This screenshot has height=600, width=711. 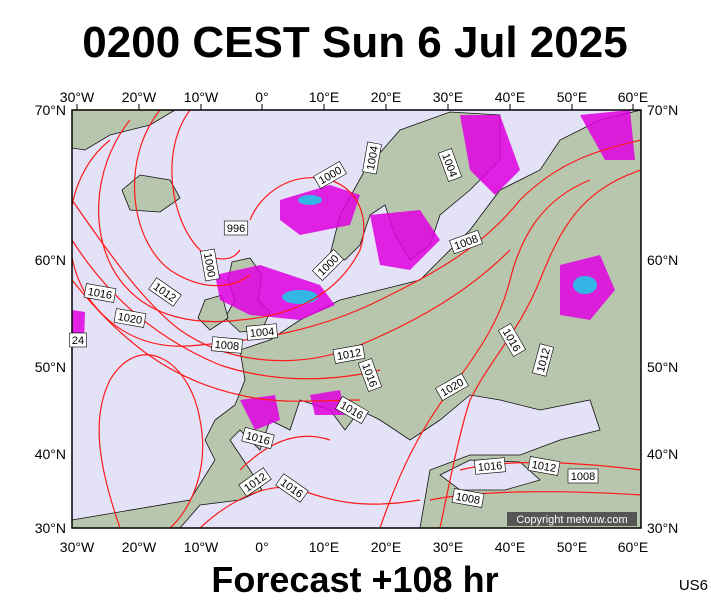 What do you see at coordinates (386, 97) in the screenshot?
I see `lon-label-top: 20°E` at bounding box center [386, 97].